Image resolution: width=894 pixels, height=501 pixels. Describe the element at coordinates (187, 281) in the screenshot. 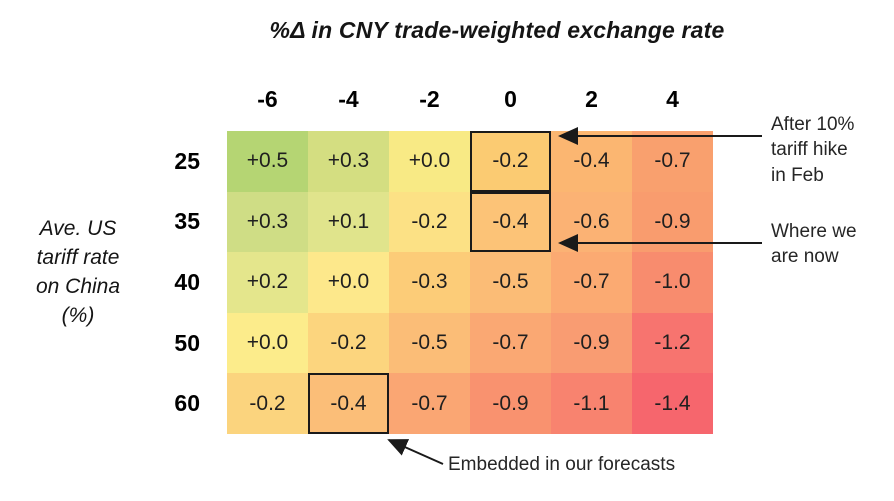

I see `y-tick-label: 40` at that location.